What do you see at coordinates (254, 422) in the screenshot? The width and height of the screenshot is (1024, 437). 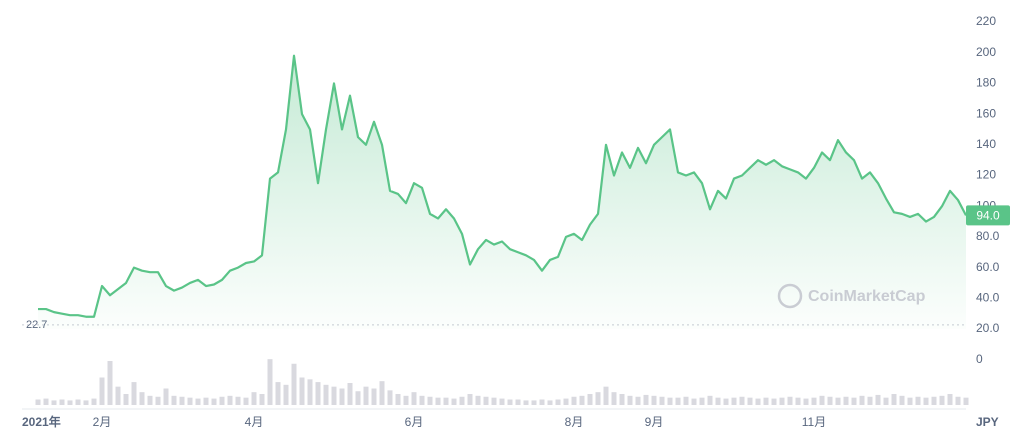 I see `x-tick-label: 4月` at bounding box center [254, 422].